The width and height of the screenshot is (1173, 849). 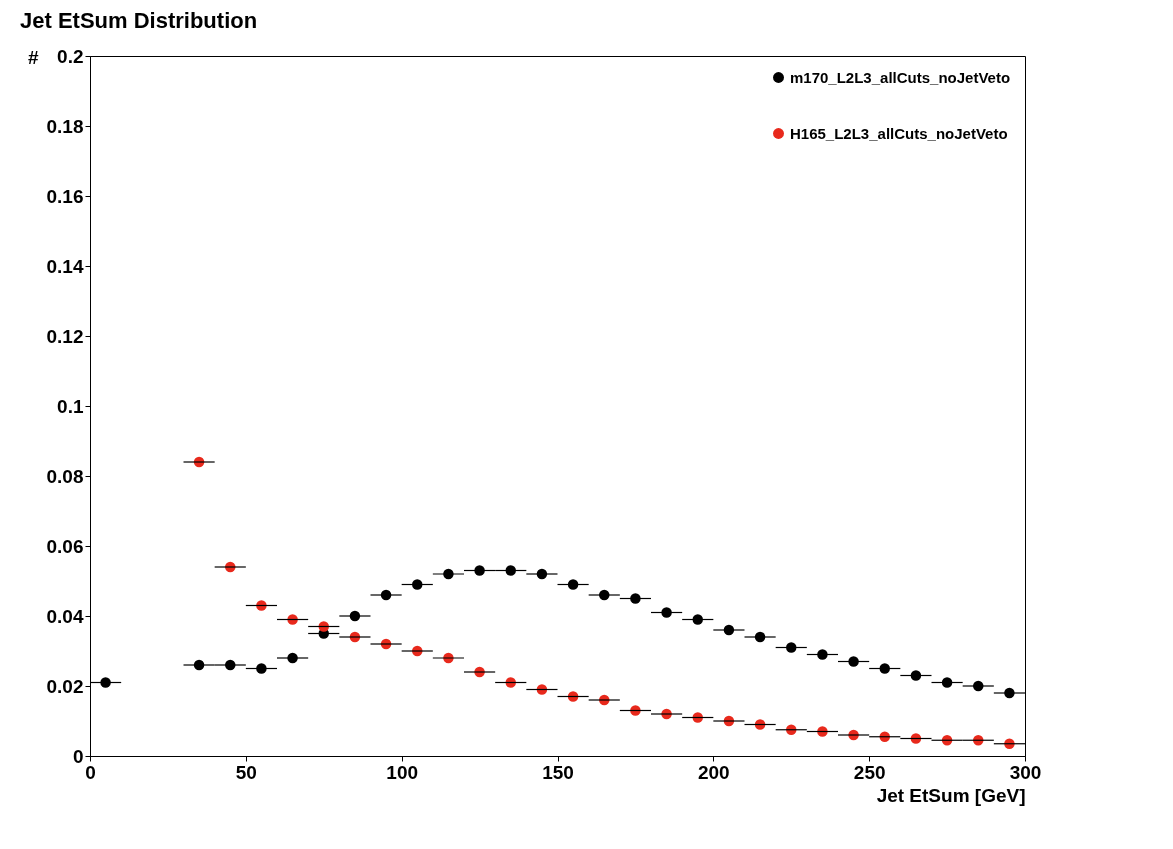 What do you see at coordinates (951, 795) in the screenshot?
I see `x-axis-title: Jet EtSum [GeV]` at bounding box center [951, 795].